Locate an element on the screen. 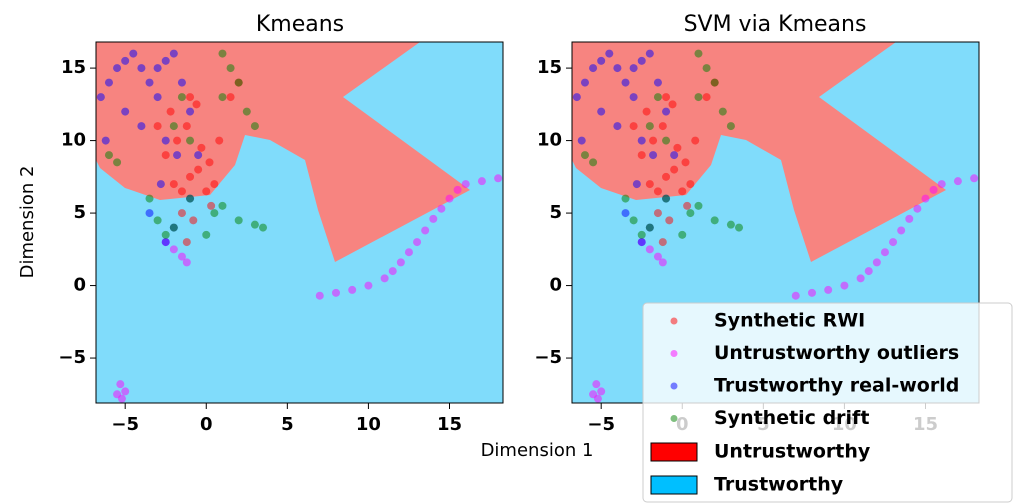 This screenshot has width=1014, height=503. legend-label: Synthetic drift is located at coordinates (791, 418).